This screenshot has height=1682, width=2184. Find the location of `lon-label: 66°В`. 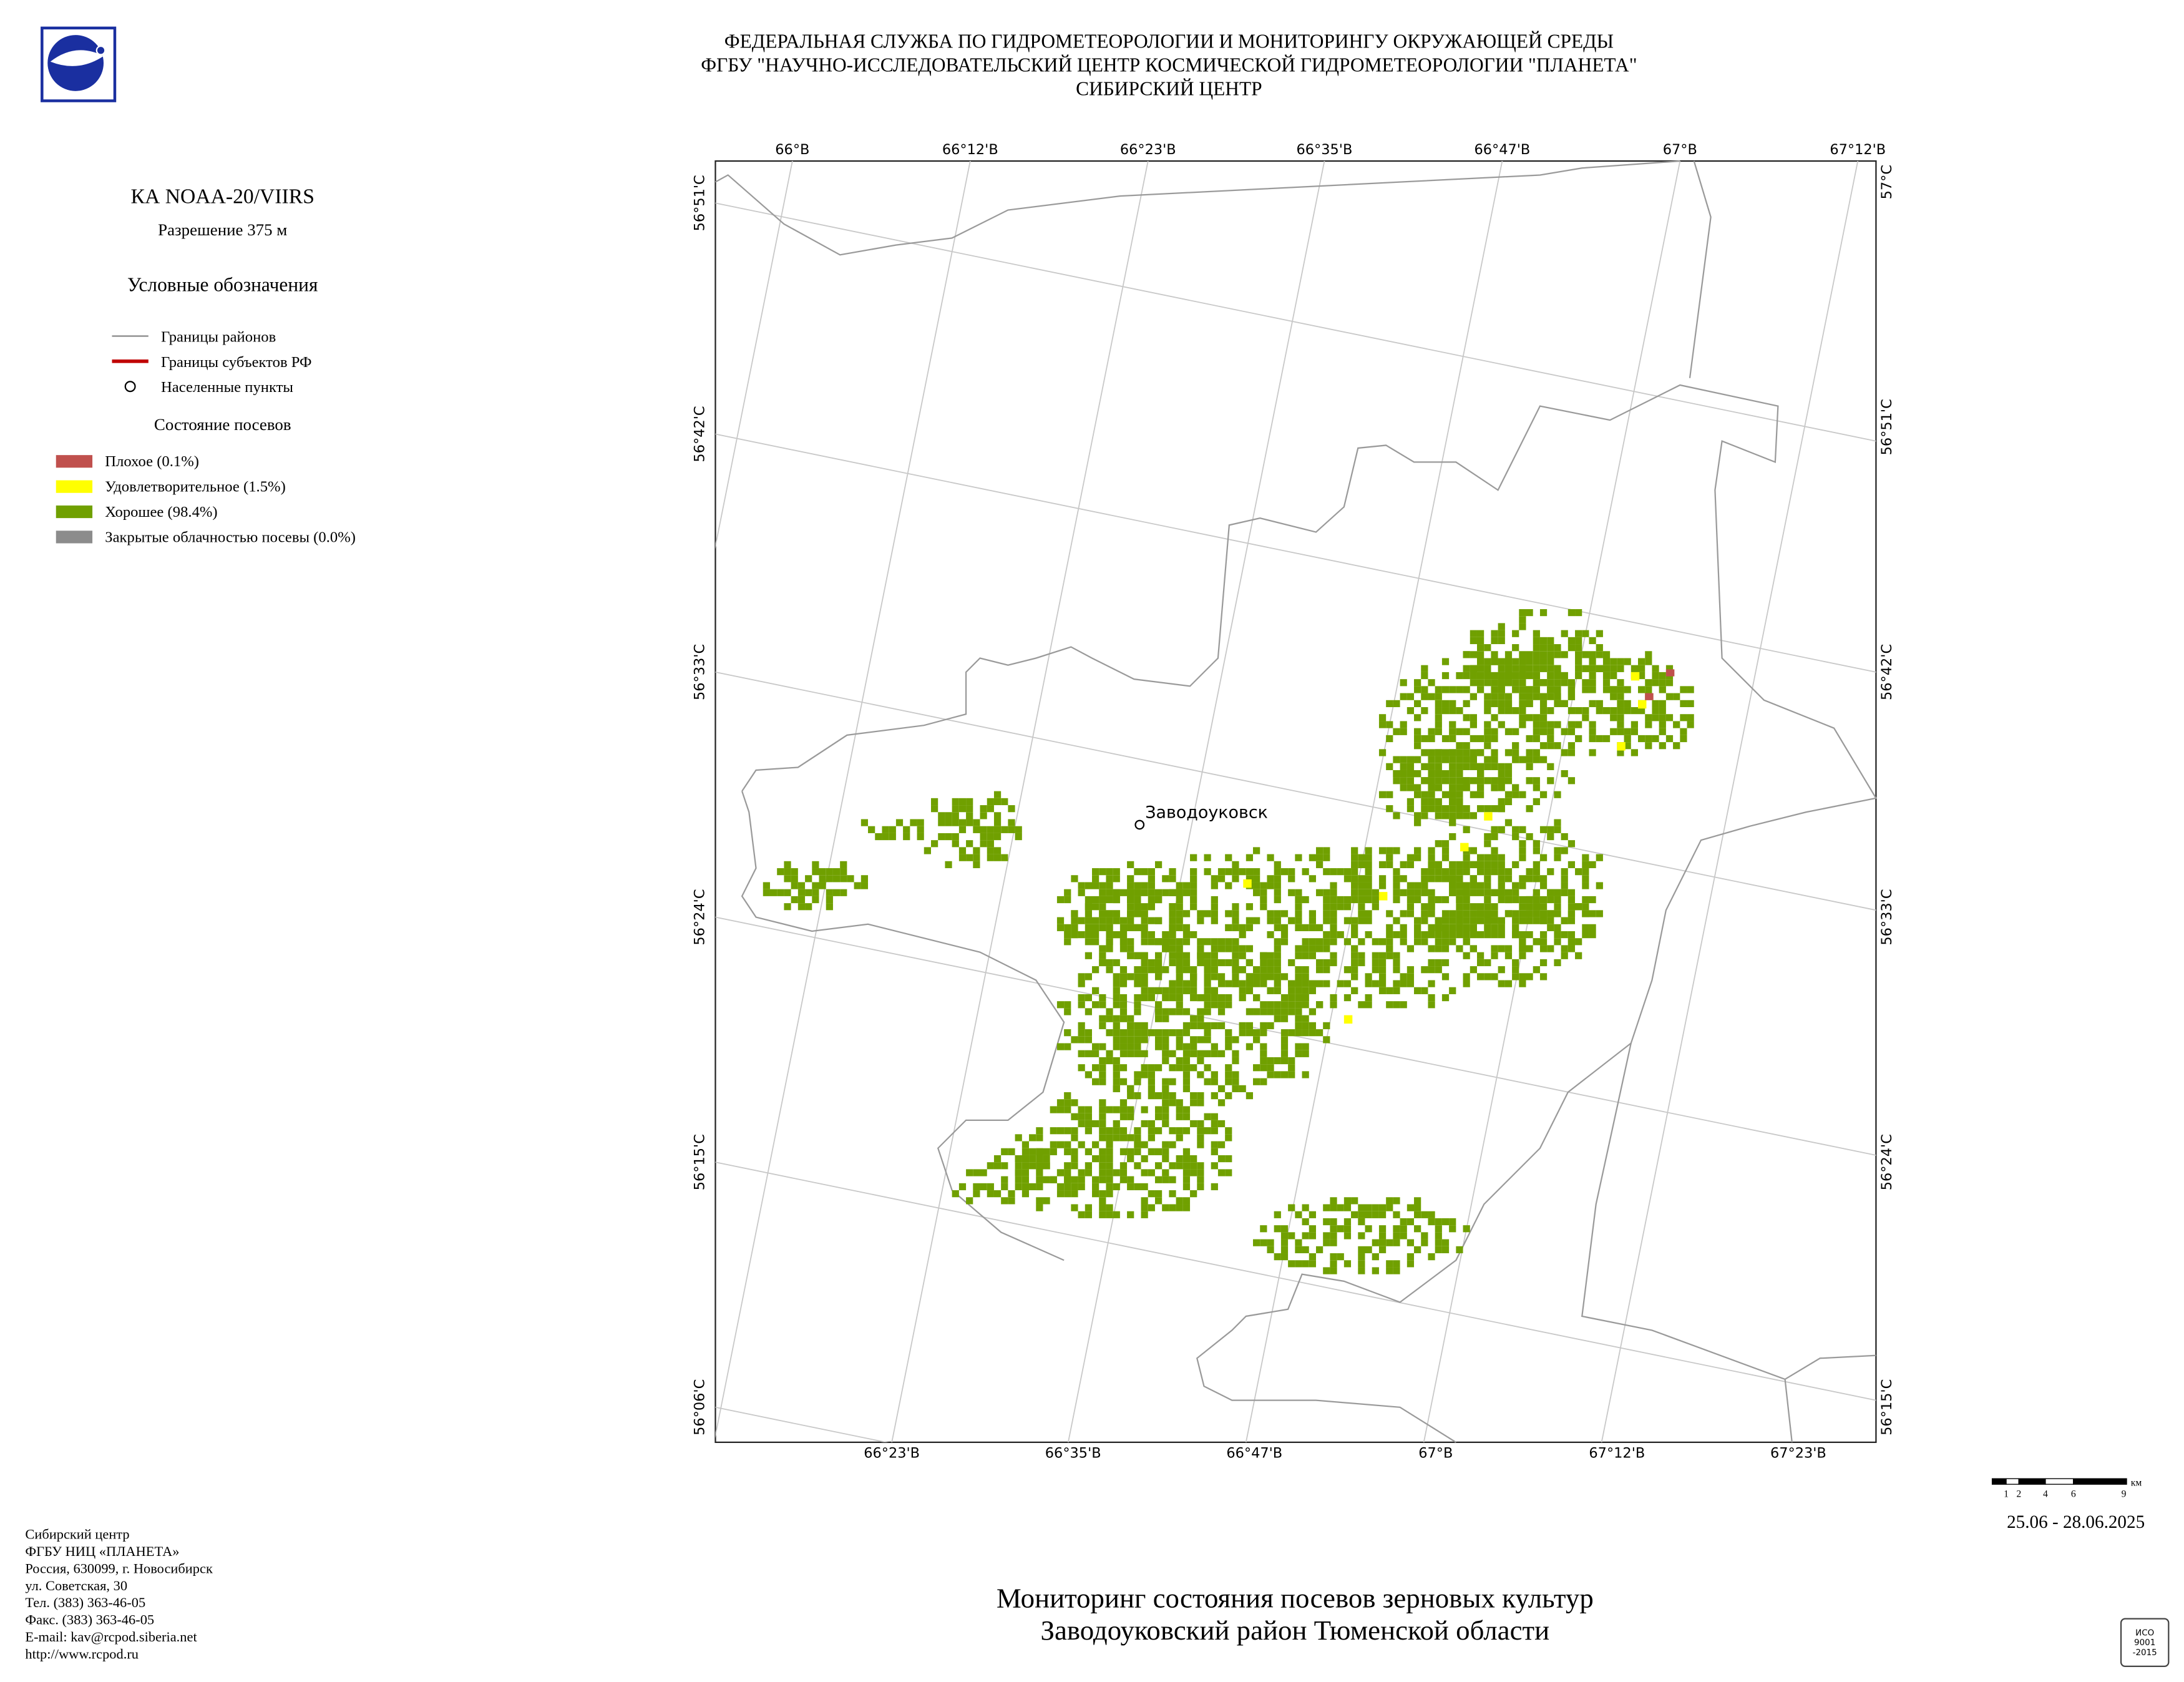

lon-label: 66°В is located at coordinates (792, 150).